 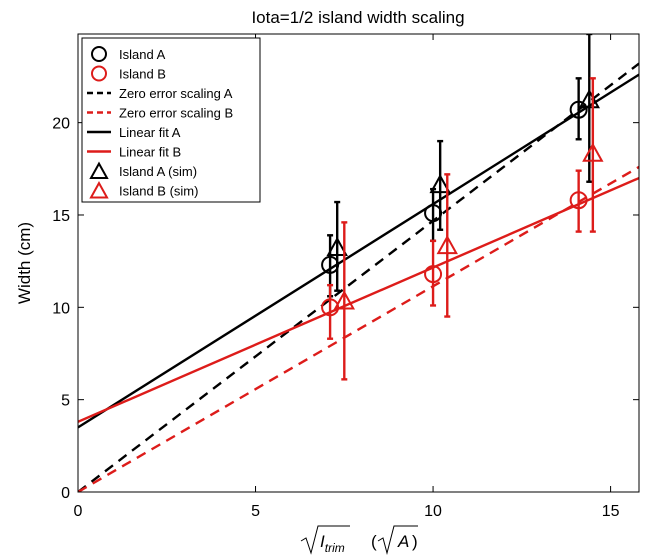 I want to click on svg-text: Itrim, so click(x=332, y=543).